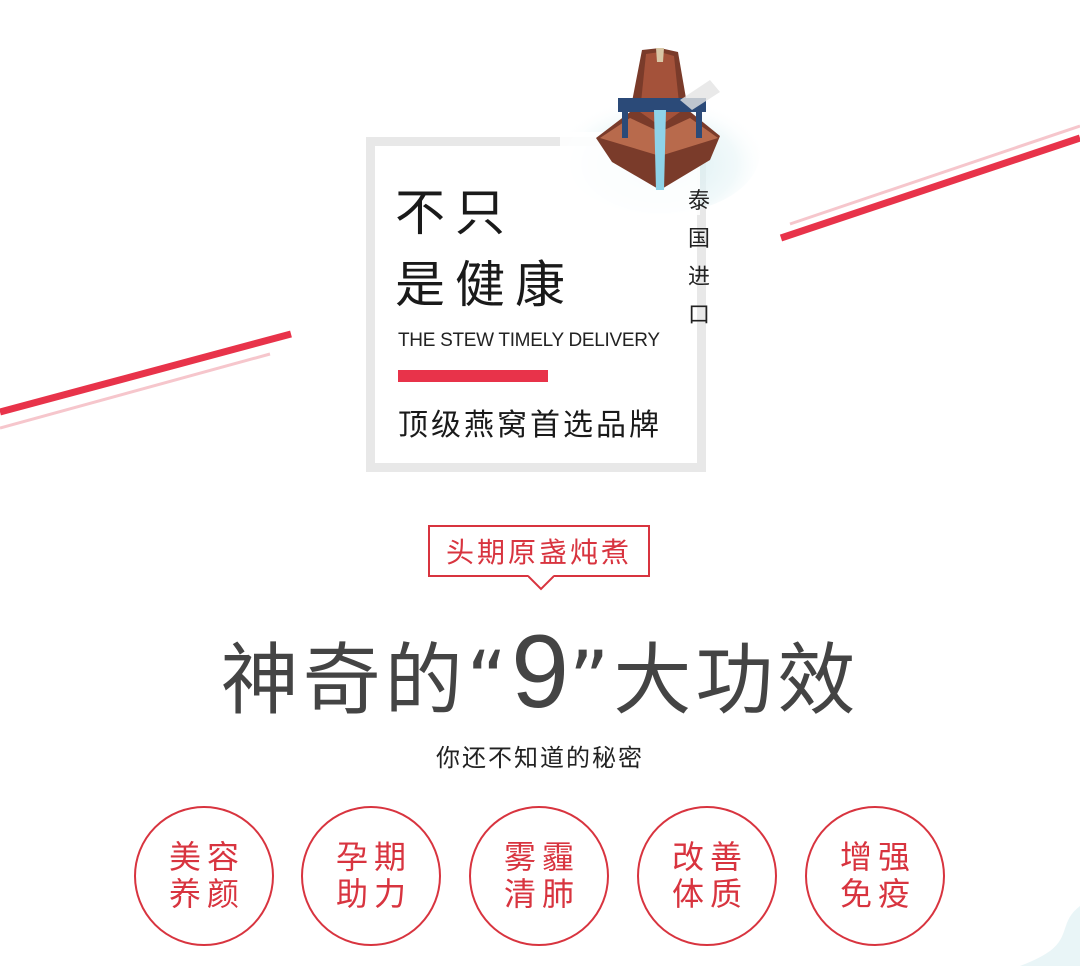 The height and width of the screenshot is (966, 1080). I want to click on benefit-circle: 美容 养颜, so click(204, 876).